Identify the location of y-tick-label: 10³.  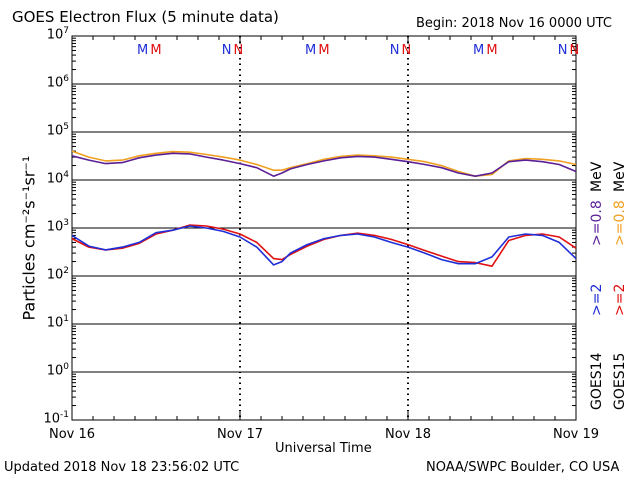
(57, 226).